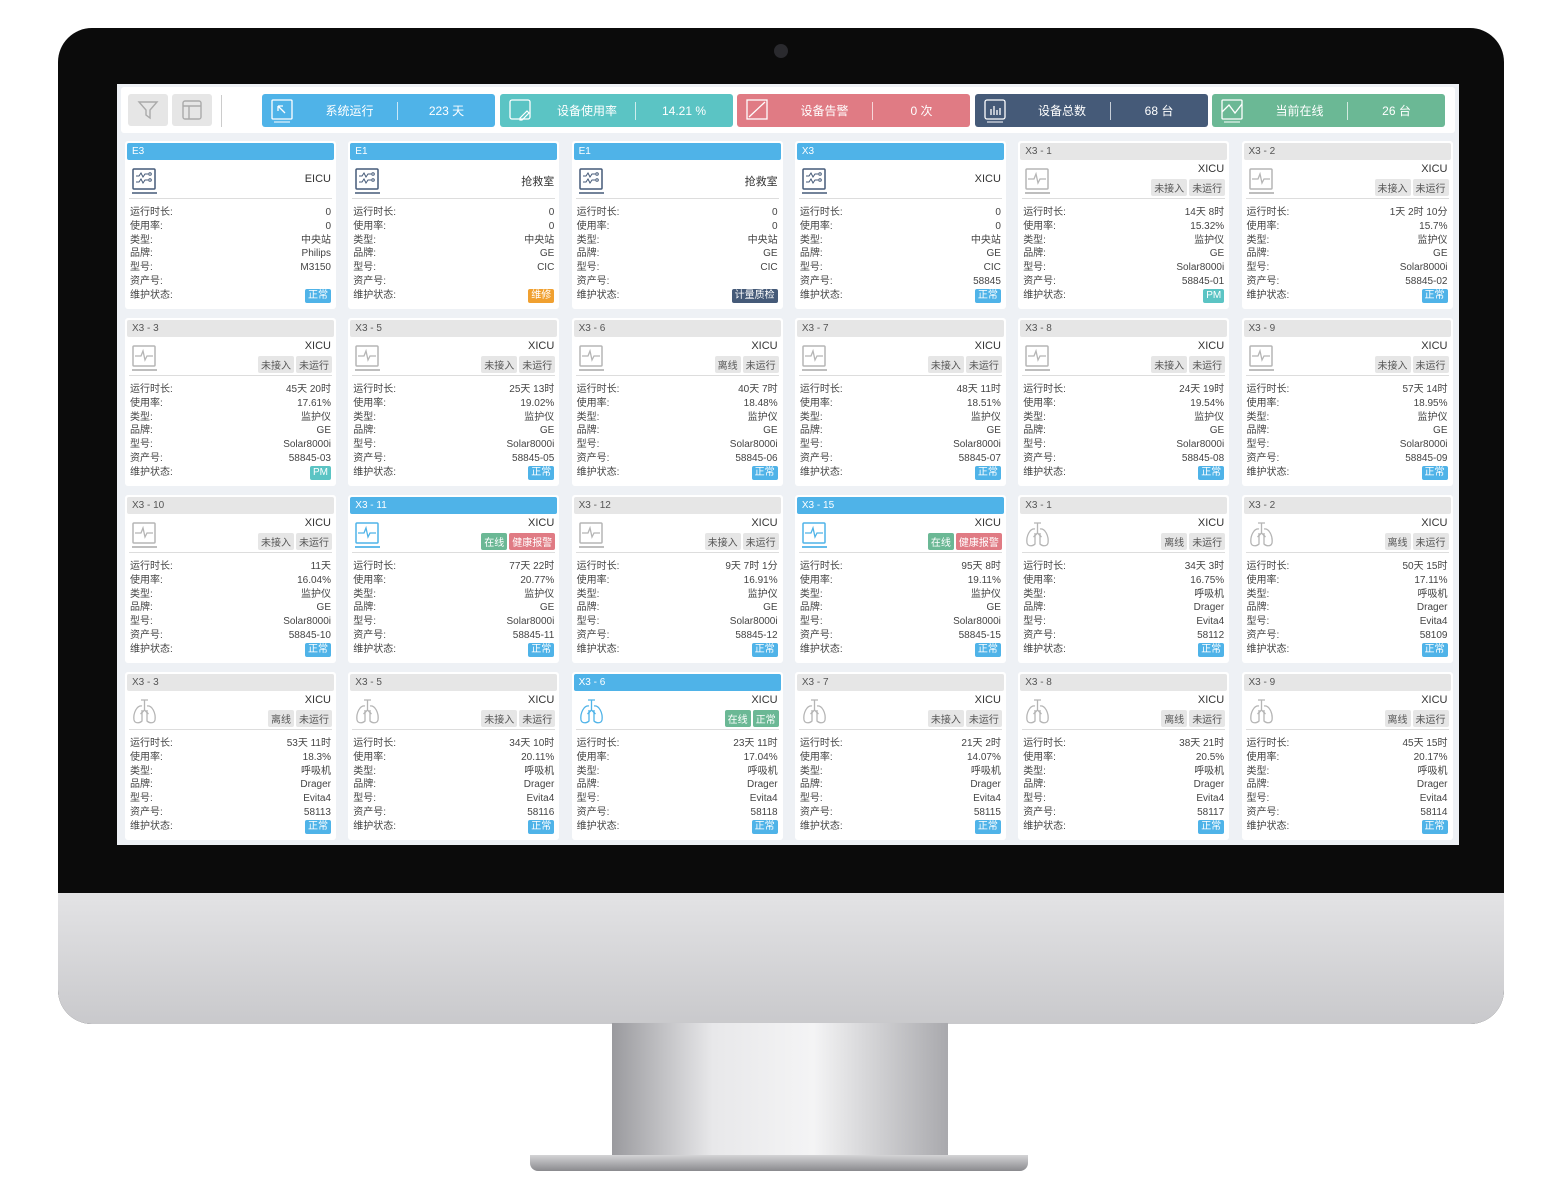 This screenshot has width=1562, height=1192. I want to click on maintenance-status-badge: PM, so click(1214, 295).